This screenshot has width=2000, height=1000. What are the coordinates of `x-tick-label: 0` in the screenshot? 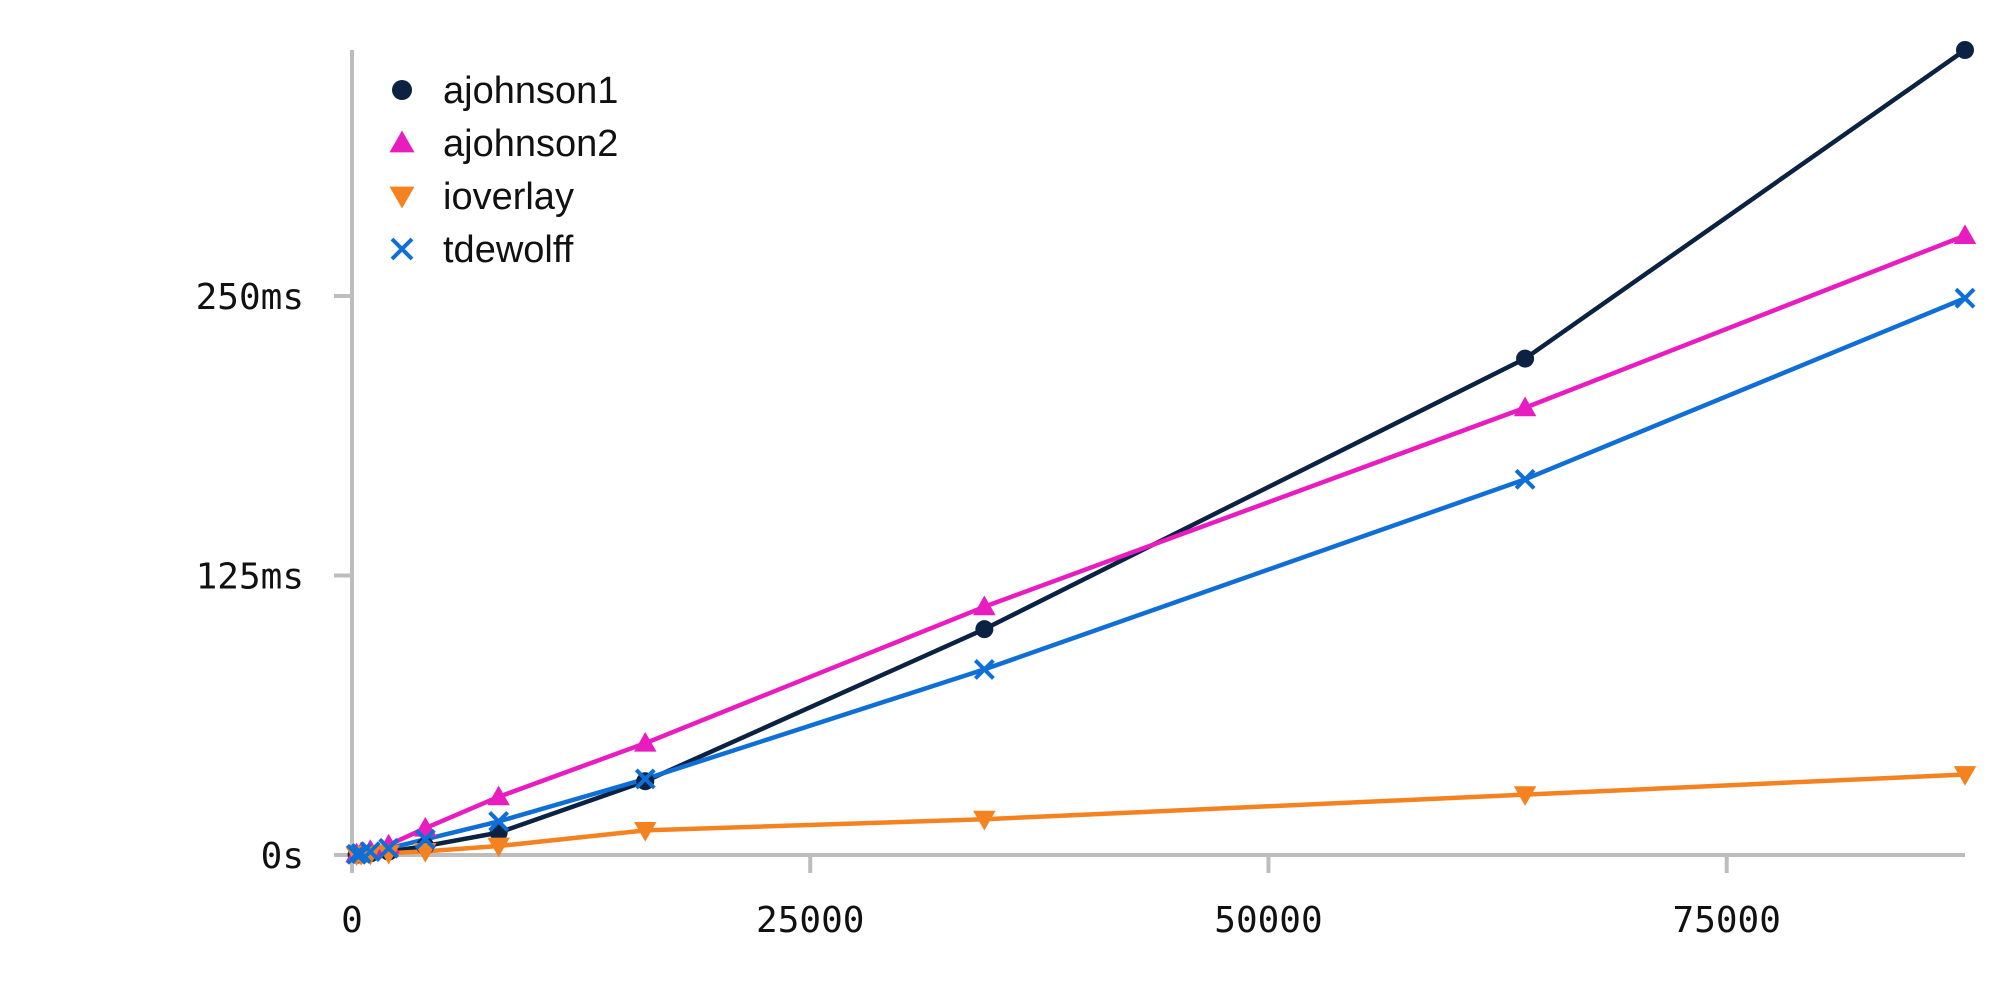 It's located at (352, 920).